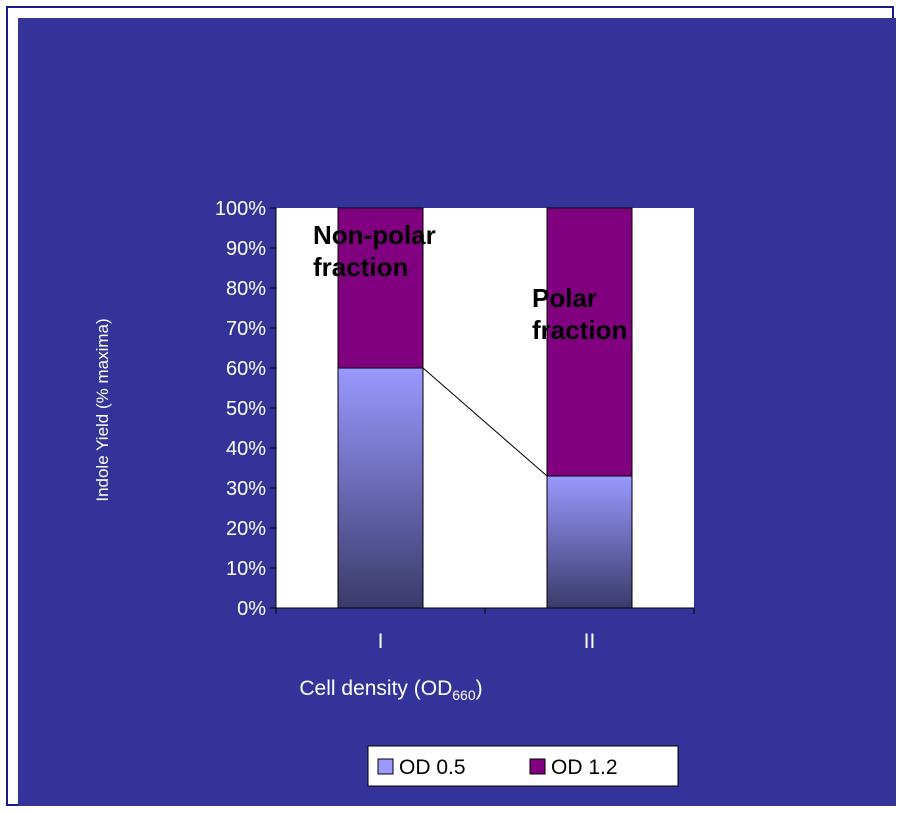 This screenshot has width=900, height=814. I want to click on bar-od-1-2-ii, so click(589, 342).